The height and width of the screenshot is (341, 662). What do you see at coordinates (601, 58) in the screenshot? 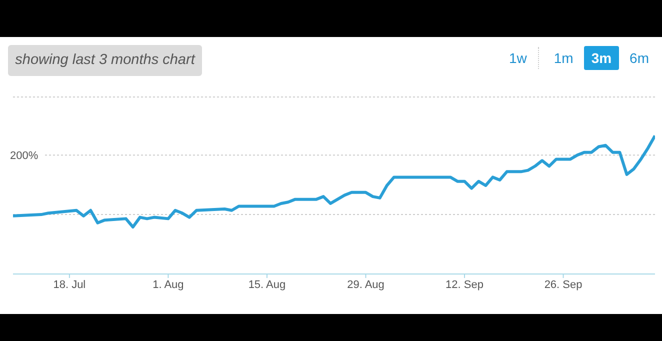
I see `text: 3m` at bounding box center [601, 58].